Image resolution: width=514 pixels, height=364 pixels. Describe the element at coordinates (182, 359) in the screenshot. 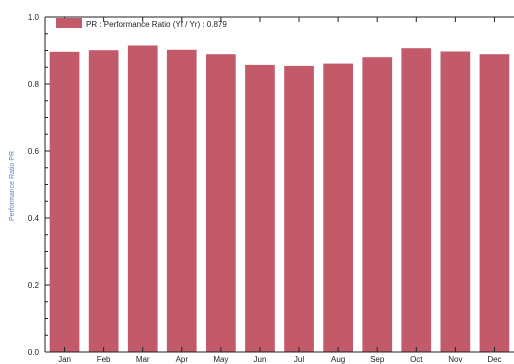

I see `x-tick-label-apr: Apr` at that location.